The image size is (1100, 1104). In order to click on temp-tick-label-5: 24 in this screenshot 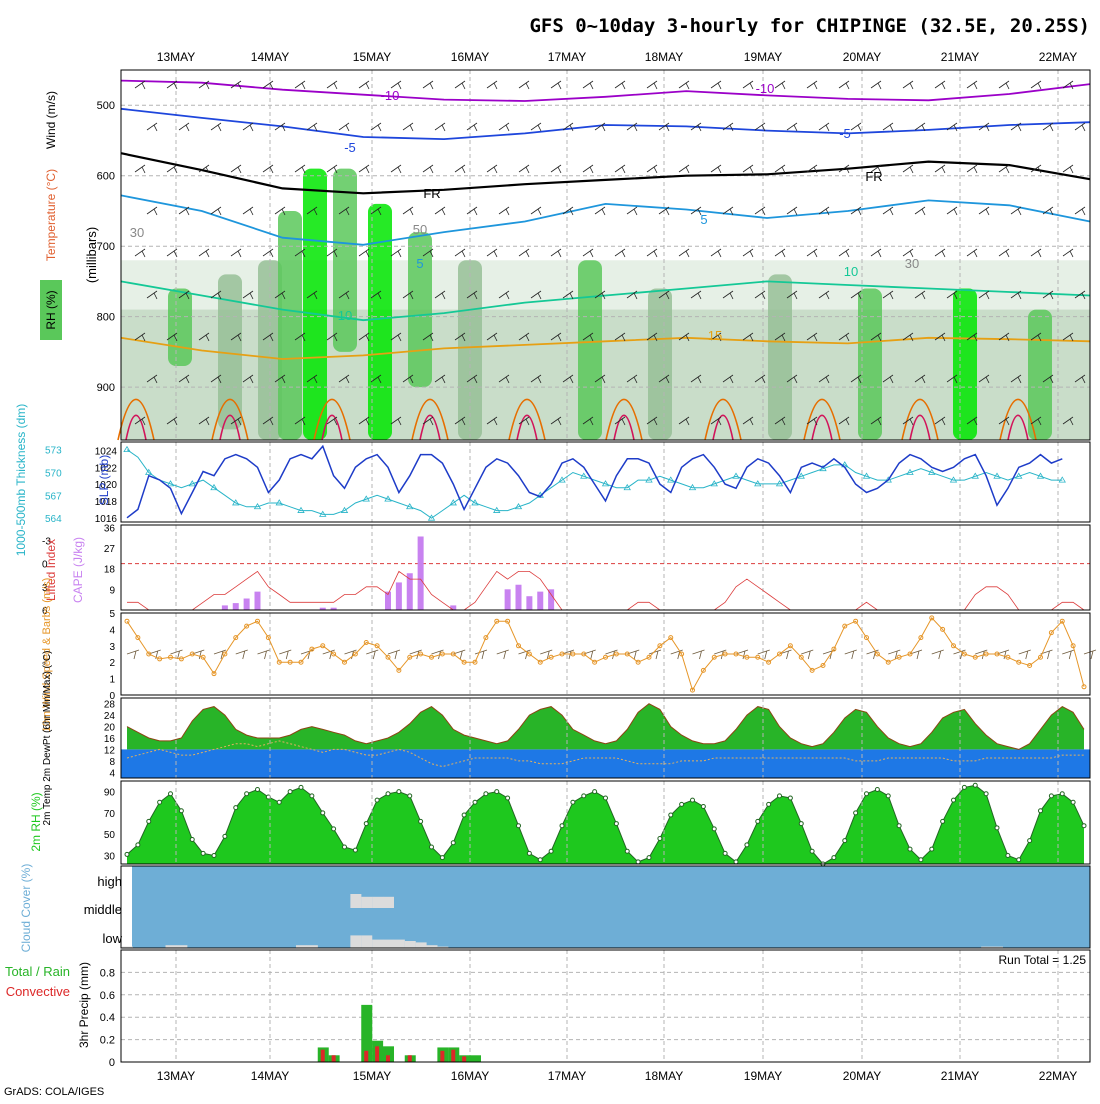, I will do `click(110, 716)`.